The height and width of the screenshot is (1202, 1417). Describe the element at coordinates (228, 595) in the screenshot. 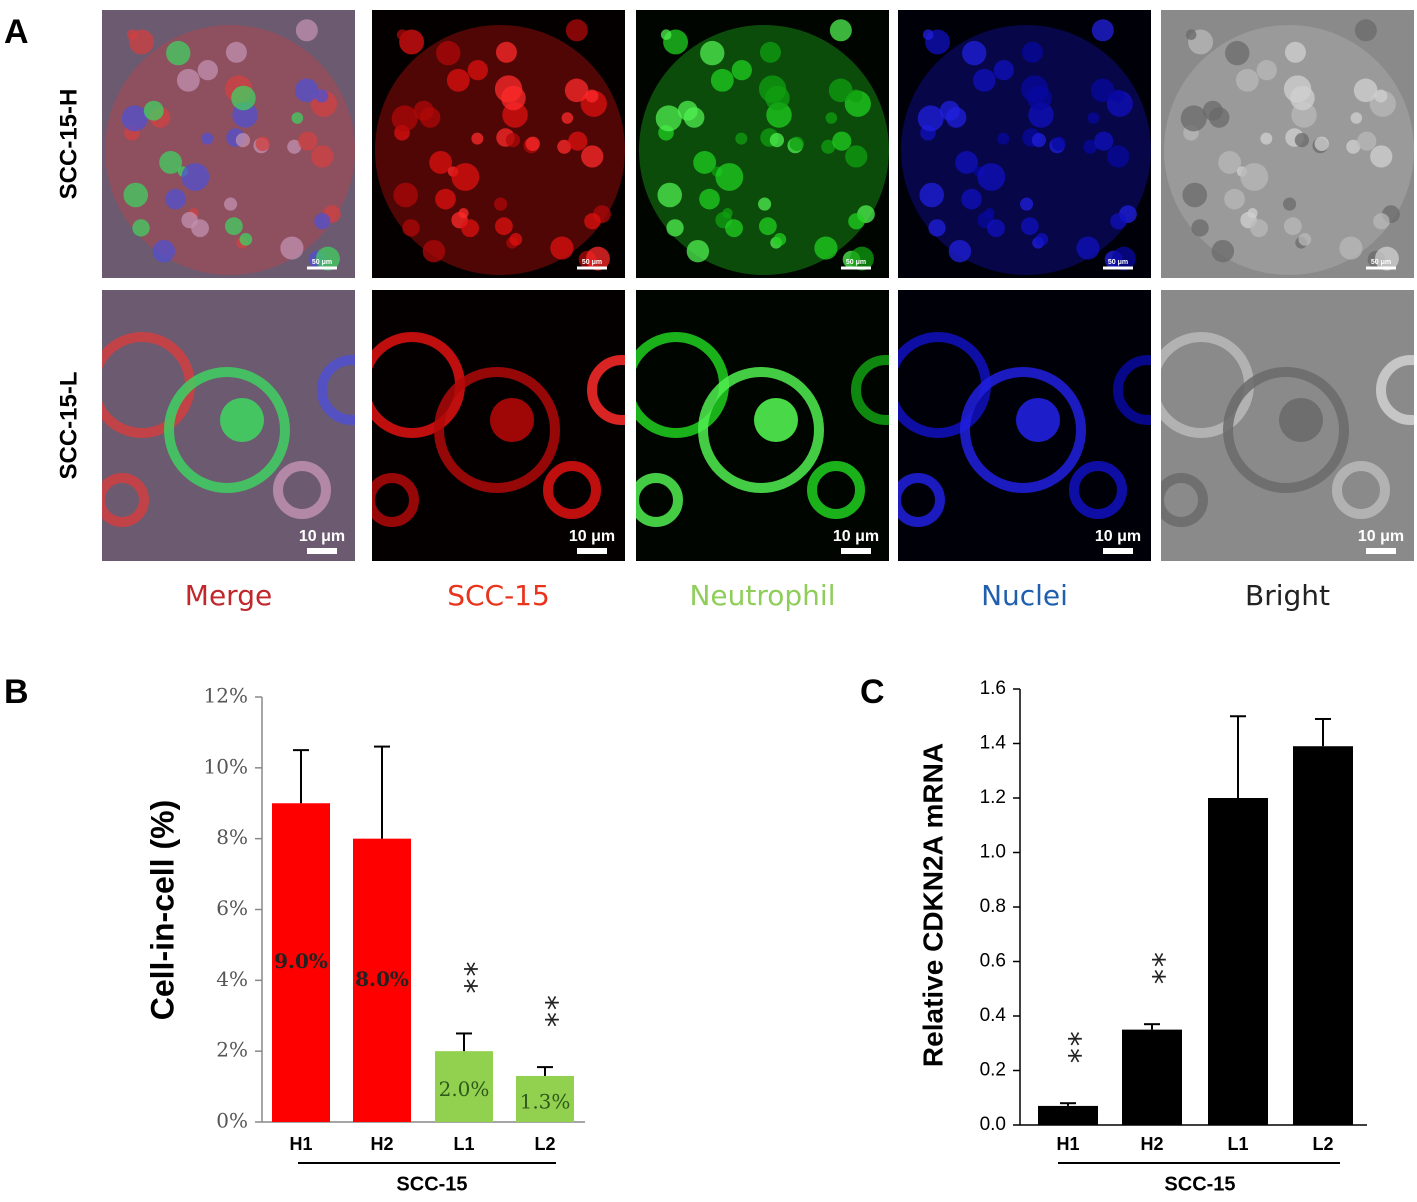

I see `column-label: Merge` at that location.